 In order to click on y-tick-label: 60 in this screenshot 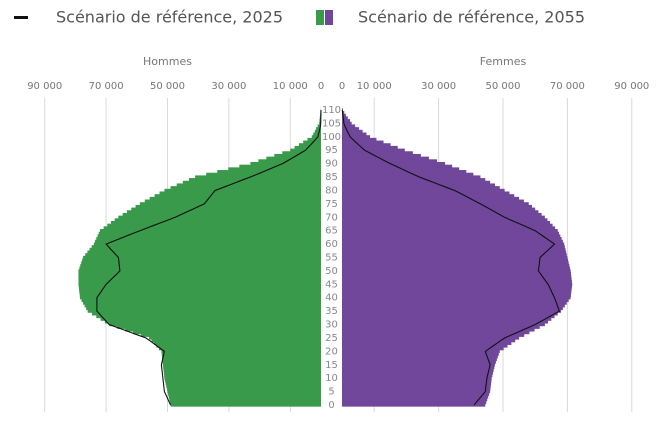, I will do `click(331, 244)`.